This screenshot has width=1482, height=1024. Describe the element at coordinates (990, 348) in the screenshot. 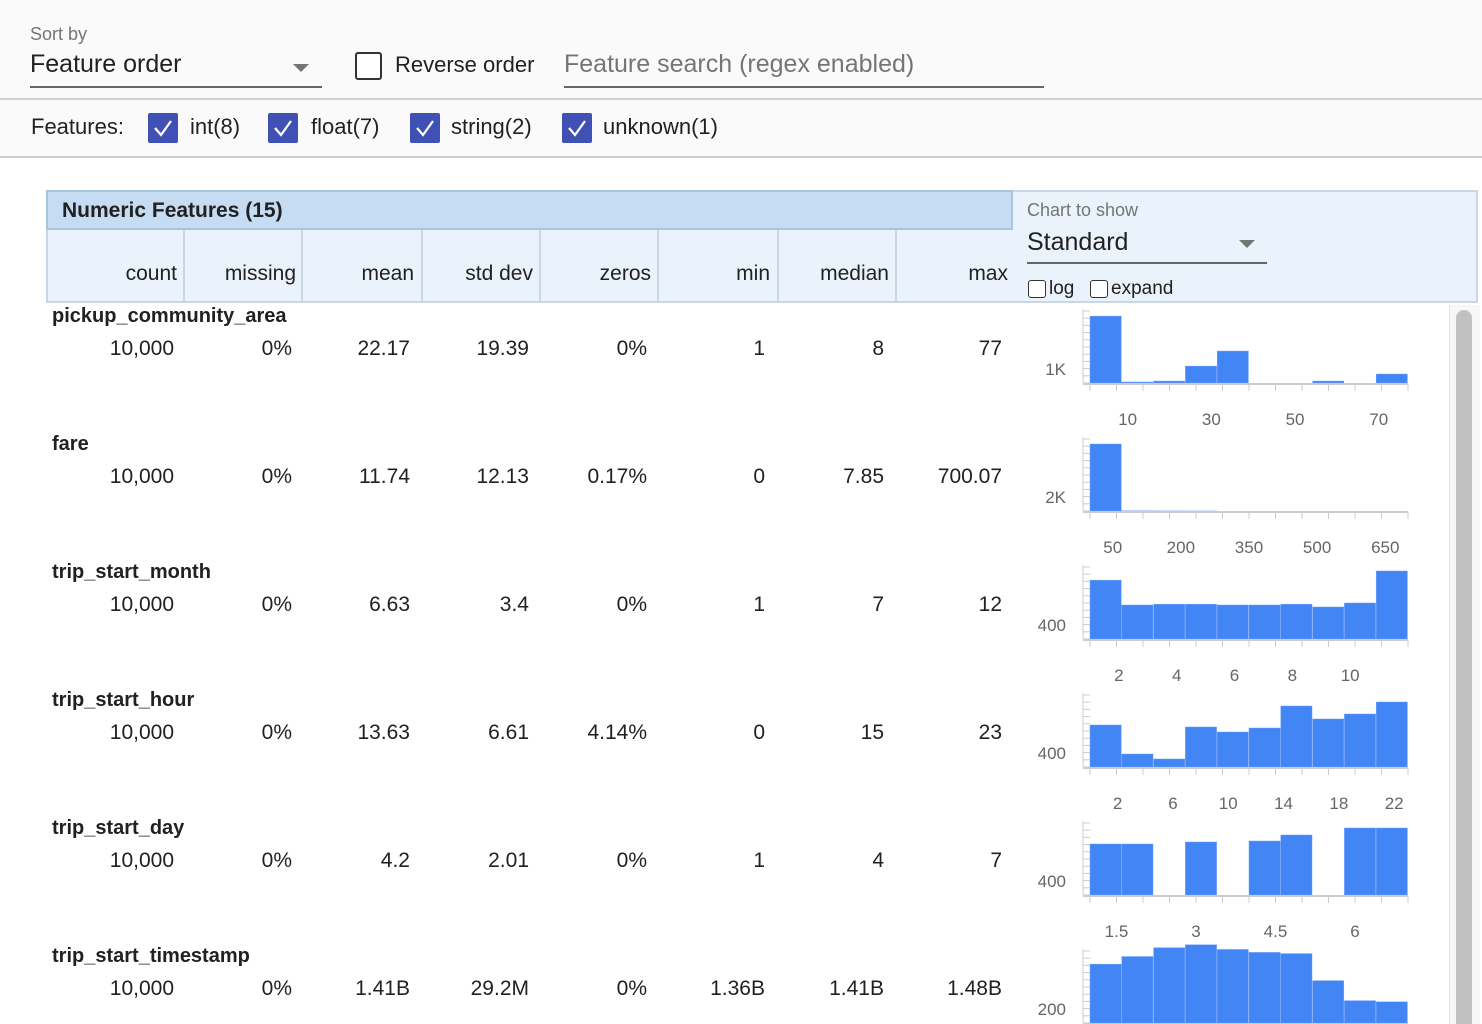

I see `stat-max: 77` at that location.